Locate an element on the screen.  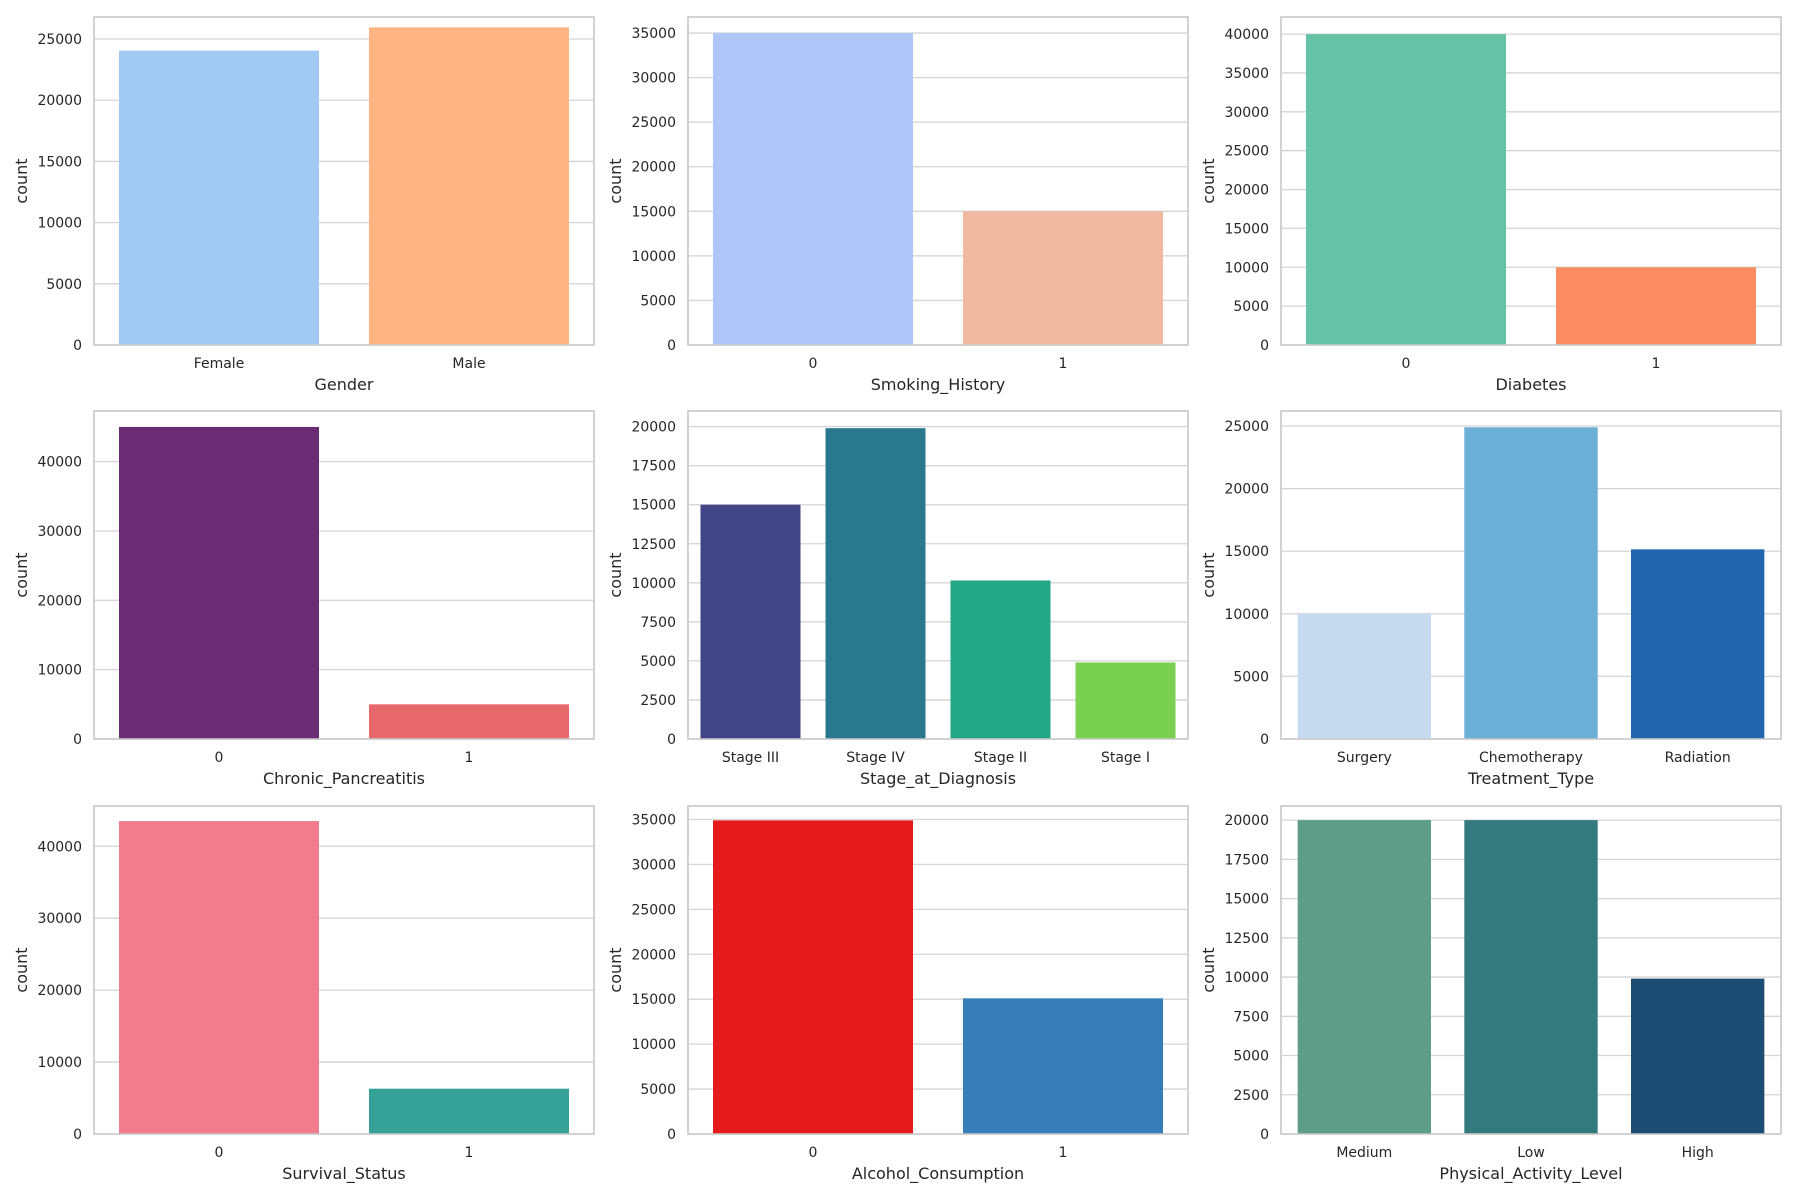
x-axis-label: Gender is located at coordinates (344, 384).